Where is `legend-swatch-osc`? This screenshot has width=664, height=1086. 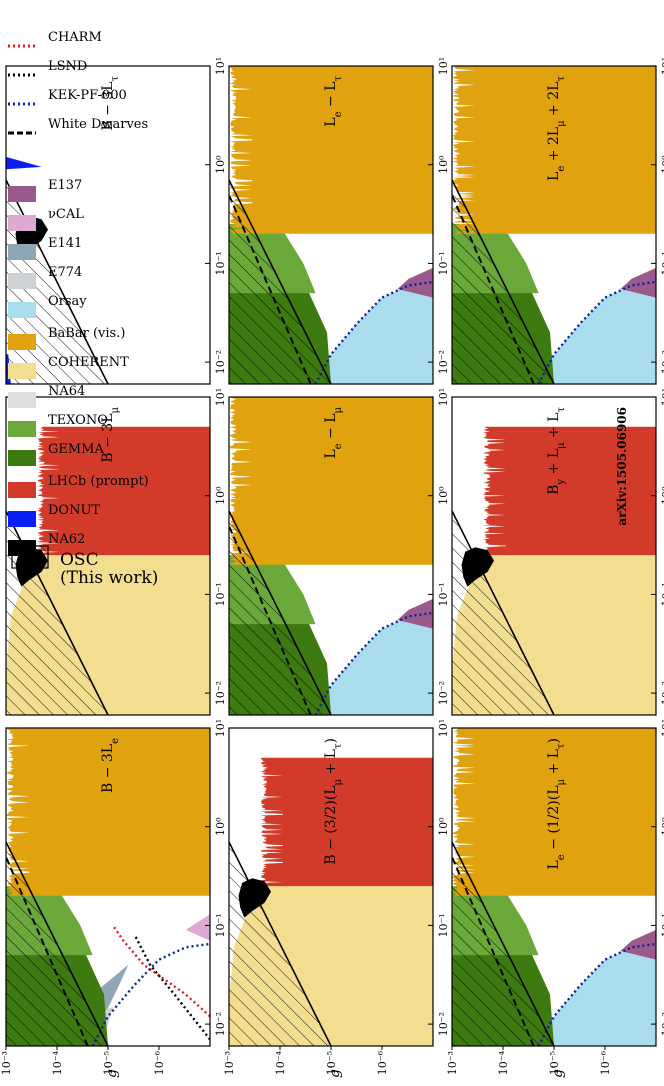
legend-swatch-osc is located at coordinates (30, 557).